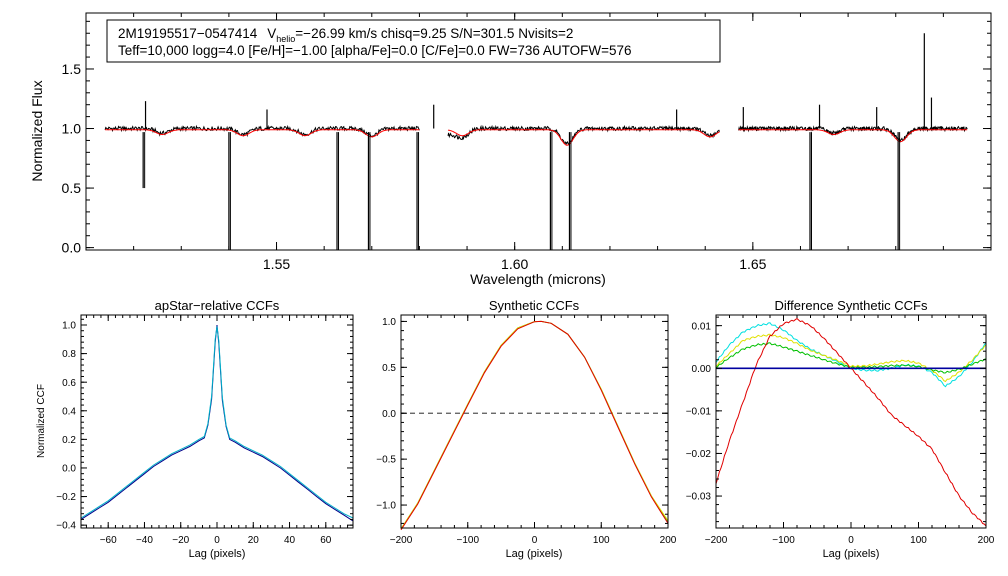 This screenshot has width=1008, height=576. What do you see at coordinates (254, 540) in the screenshot?
I see `x-tick-label: 20` at bounding box center [254, 540].